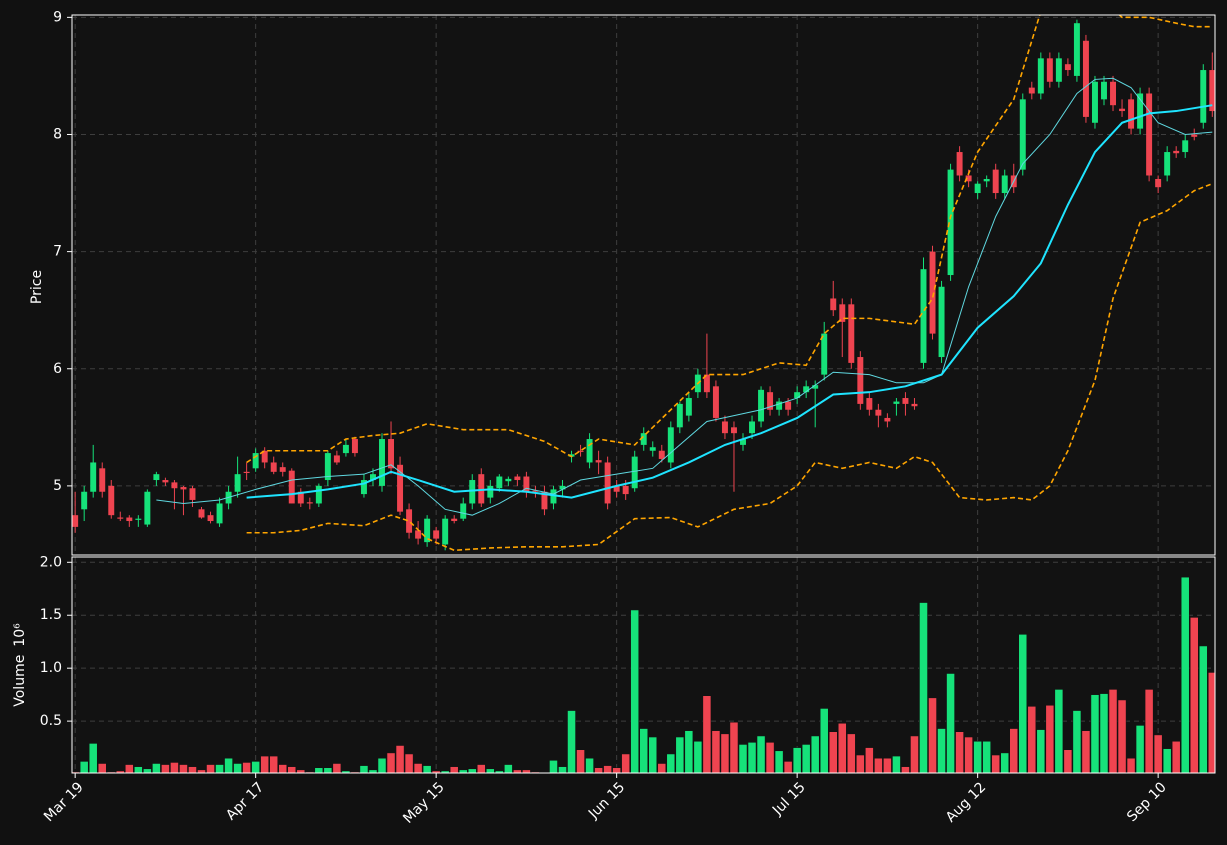 This screenshot has width=1227, height=845. What do you see at coordinates (51, 668) in the screenshot?
I see `volume-y-tick-label: 1.0` at bounding box center [51, 668].